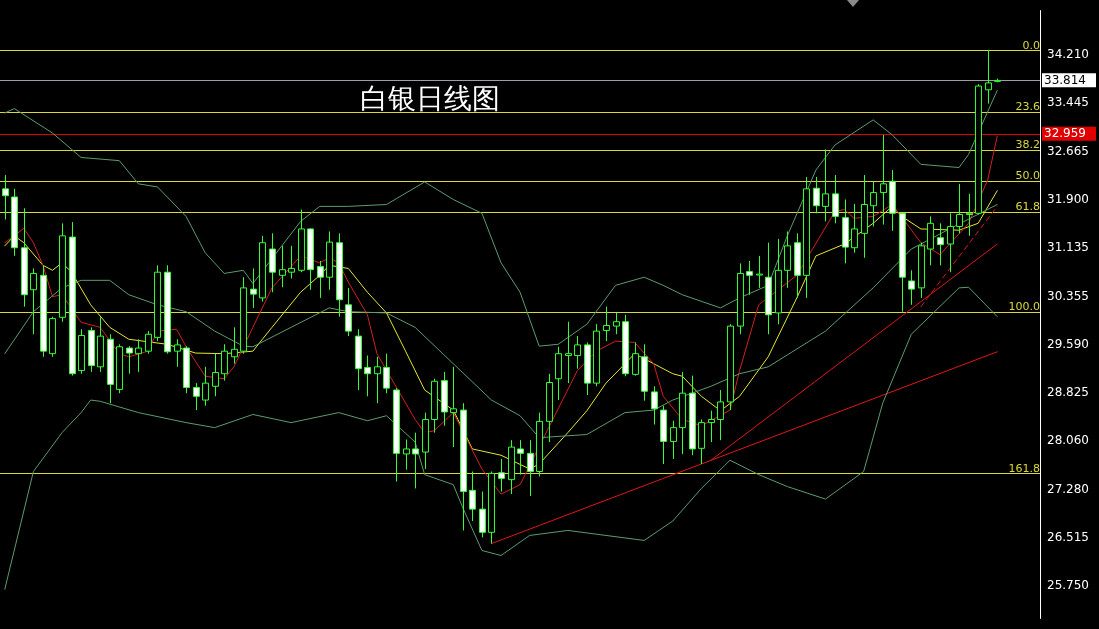 The width and height of the screenshot is (1099, 629). Describe the element at coordinates (1024, 468) in the screenshot. I see `text: 161.8` at that location.